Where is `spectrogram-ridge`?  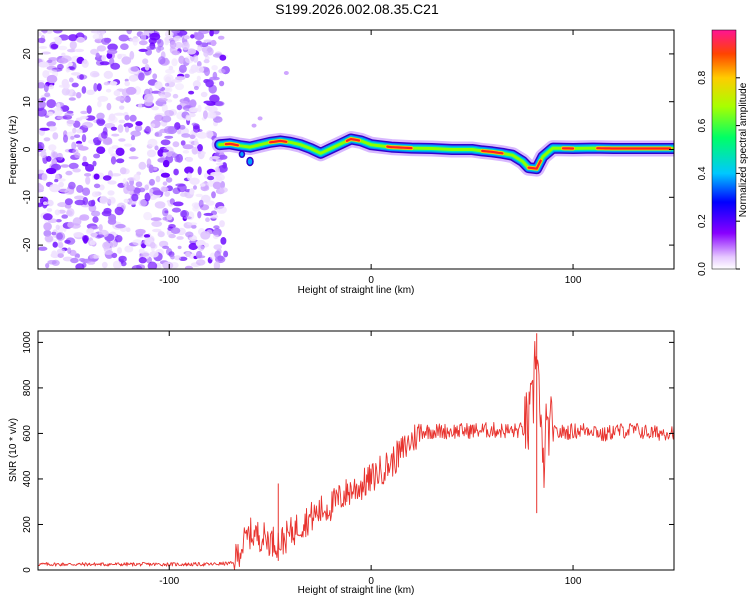
spectrogram-ridge is located at coordinates (447, 154).